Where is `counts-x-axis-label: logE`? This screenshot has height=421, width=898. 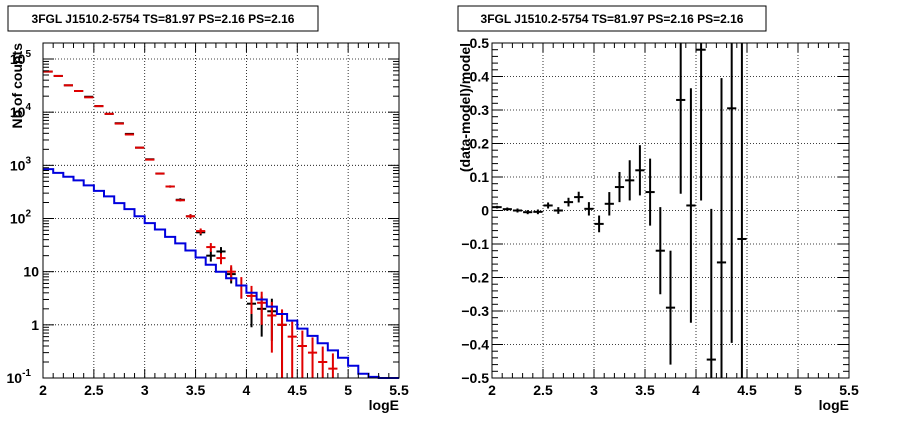
counts-x-axis-label: logE is located at coordinates (384, 405).